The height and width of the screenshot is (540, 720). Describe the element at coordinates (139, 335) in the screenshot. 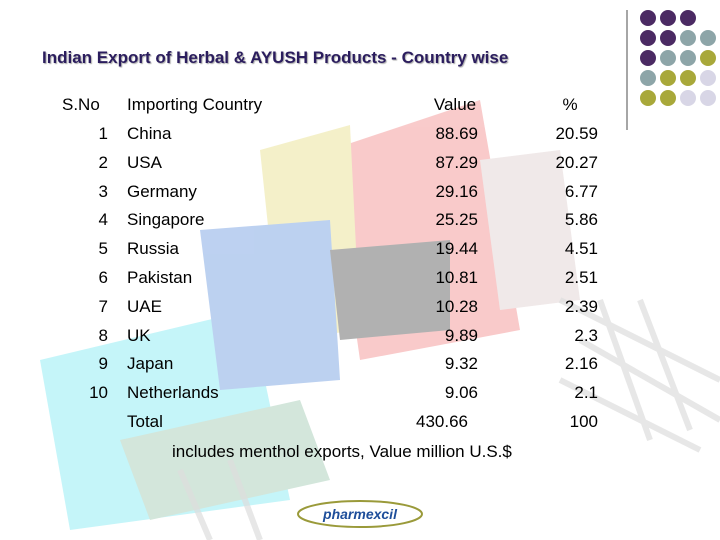

I see `country: UK` at that location.